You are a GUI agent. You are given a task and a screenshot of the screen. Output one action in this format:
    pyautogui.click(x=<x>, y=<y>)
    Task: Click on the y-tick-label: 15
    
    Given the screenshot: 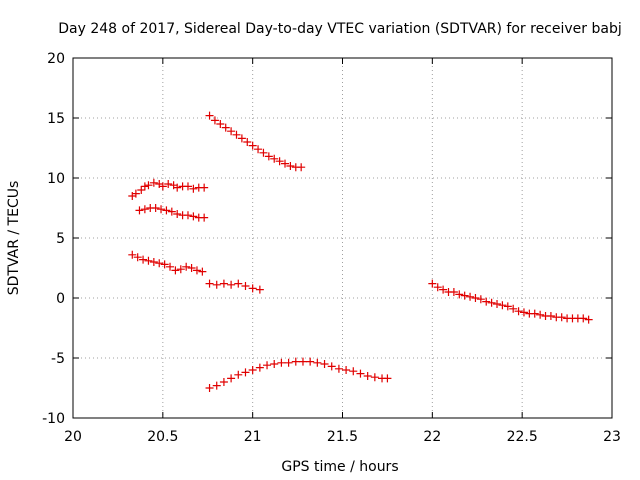 What is the action you would take?
    pyautogui.click(x=56, y=119)
    